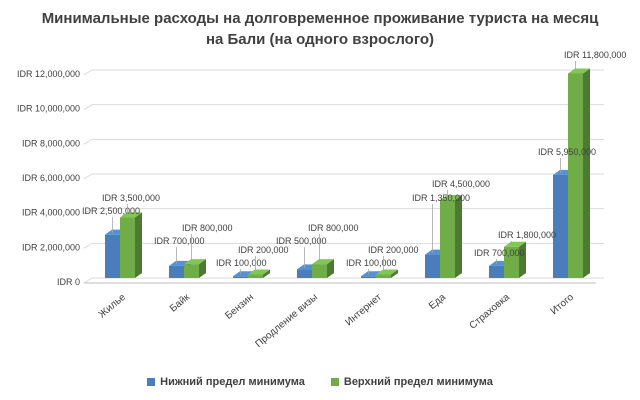 The width and height of the screenshot is (640, 400). Describe the element at coordinates (48, 74) in the screenshot. I see `y-tick-label: IDR 12,000,000` at that location.